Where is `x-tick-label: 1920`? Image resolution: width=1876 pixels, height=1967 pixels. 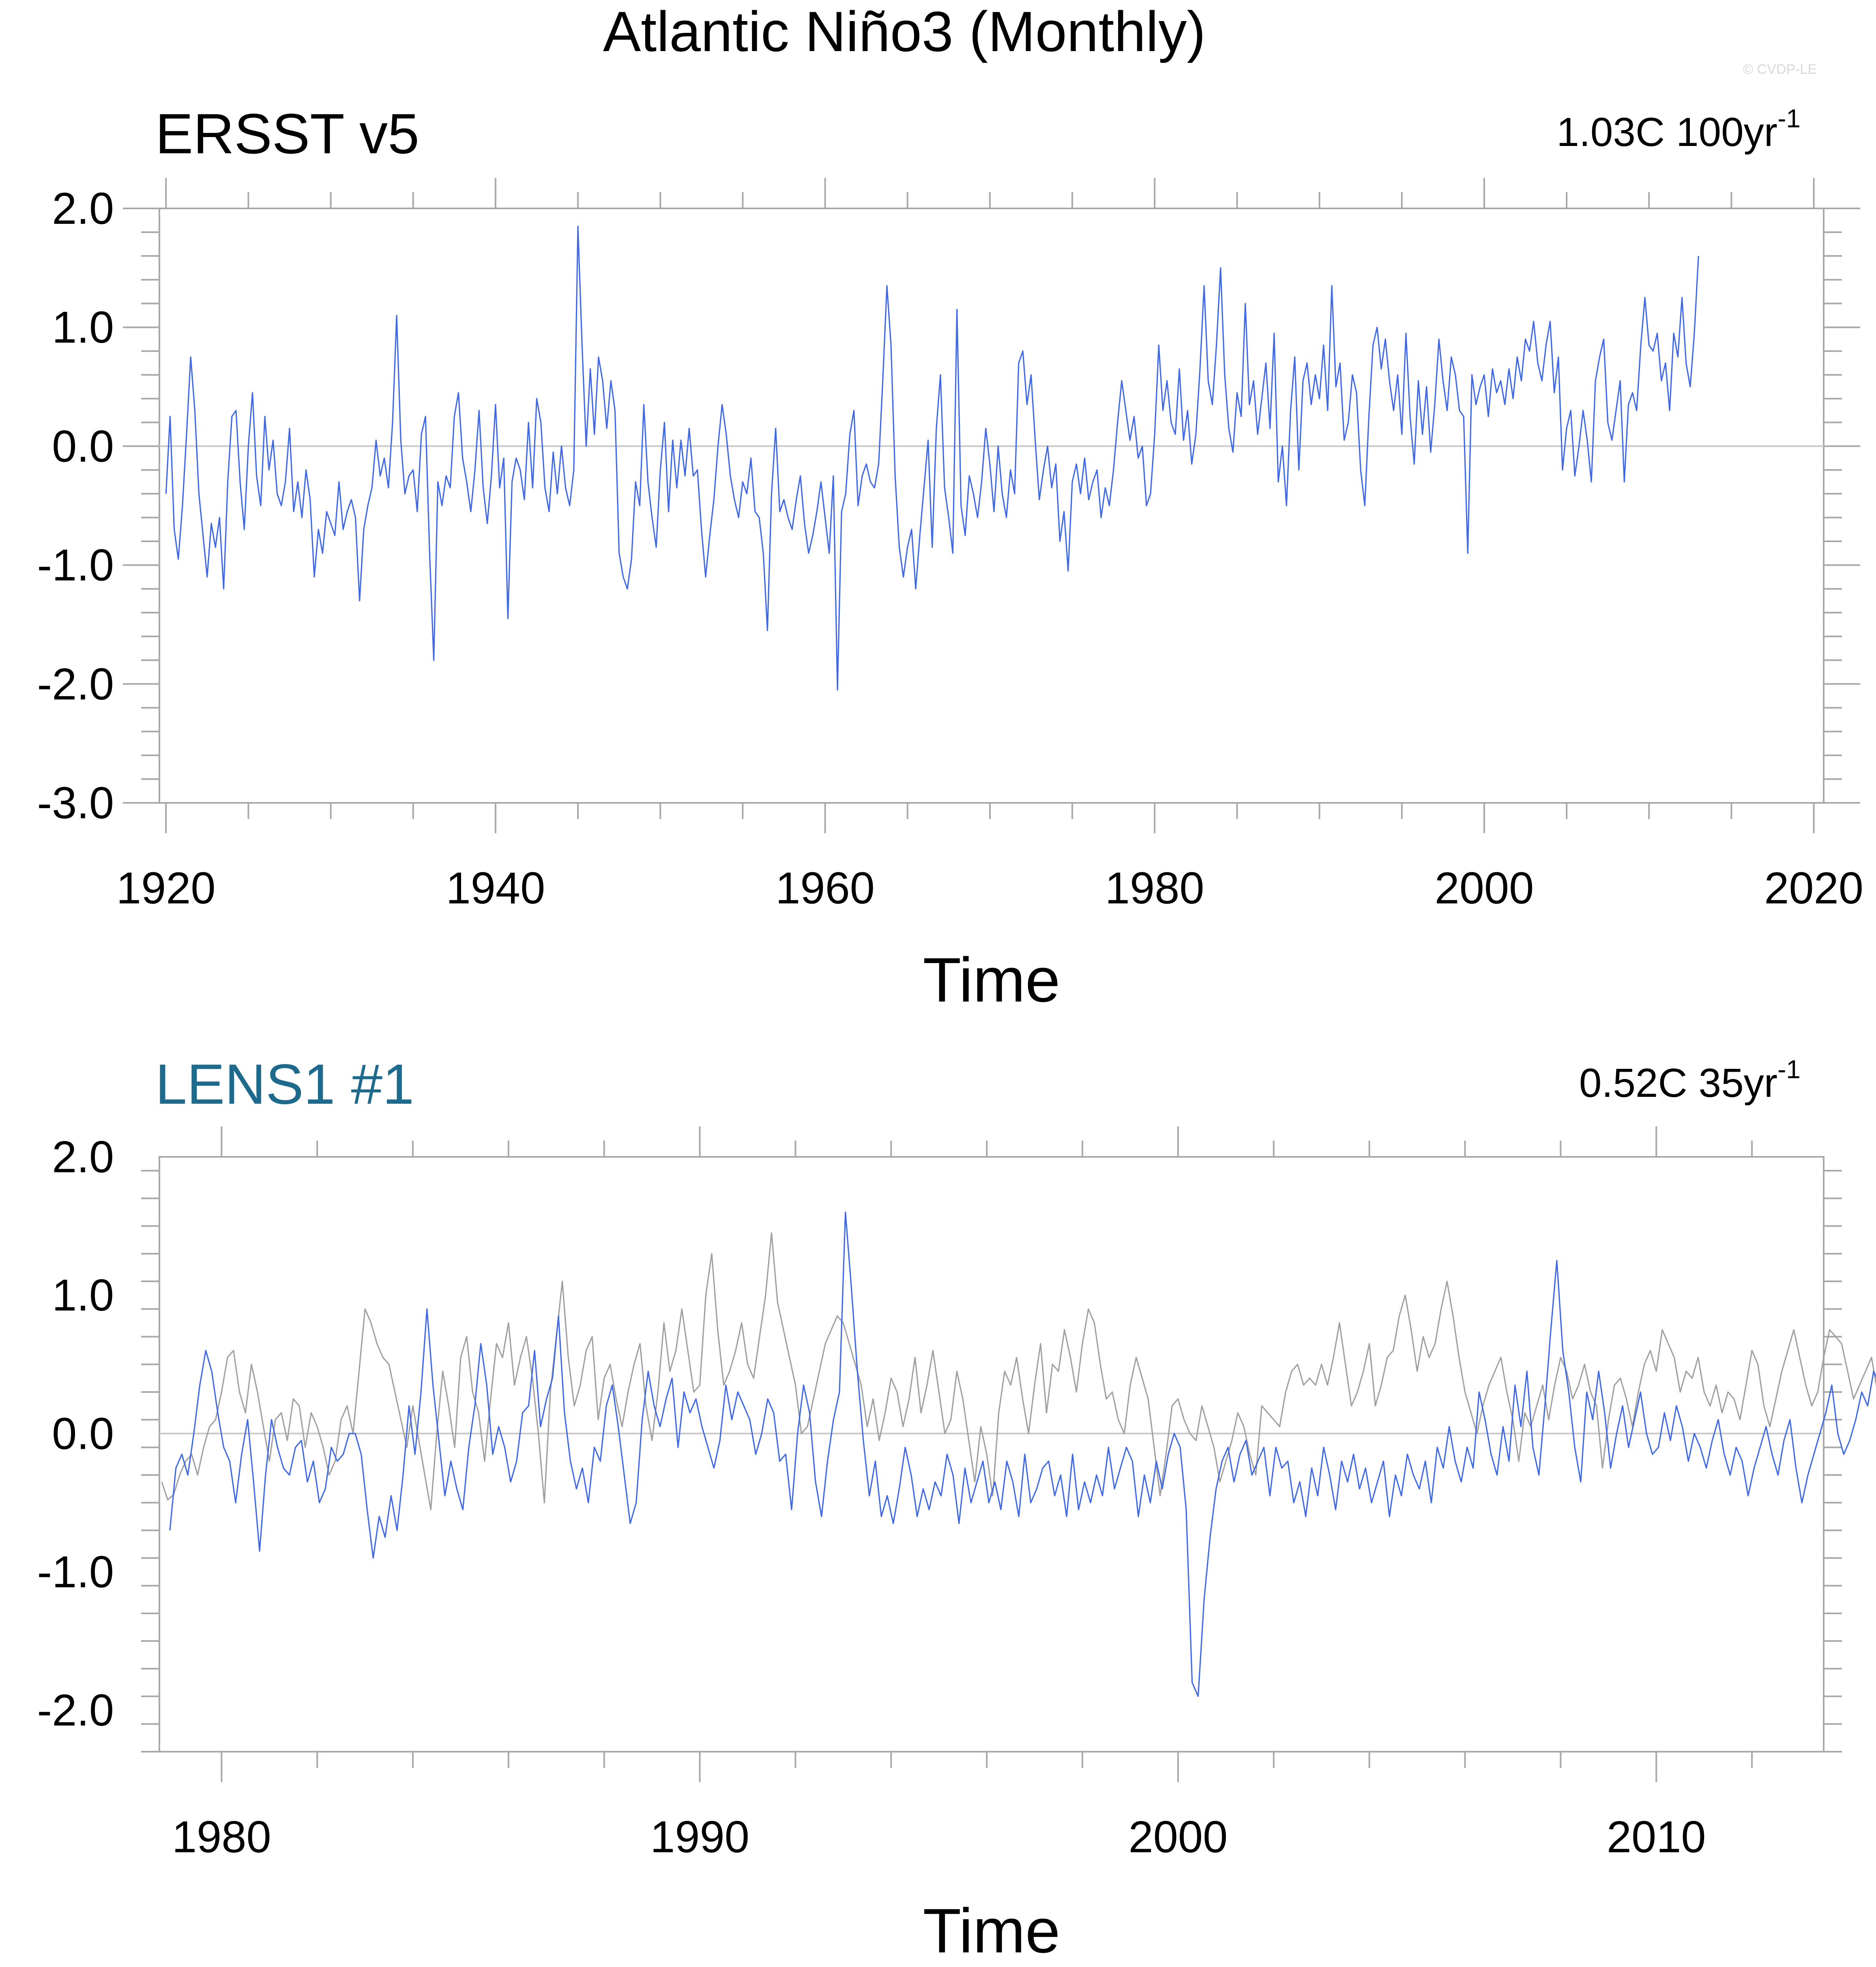
x-tick-label: 1920 is located at coordinates (166, 888).